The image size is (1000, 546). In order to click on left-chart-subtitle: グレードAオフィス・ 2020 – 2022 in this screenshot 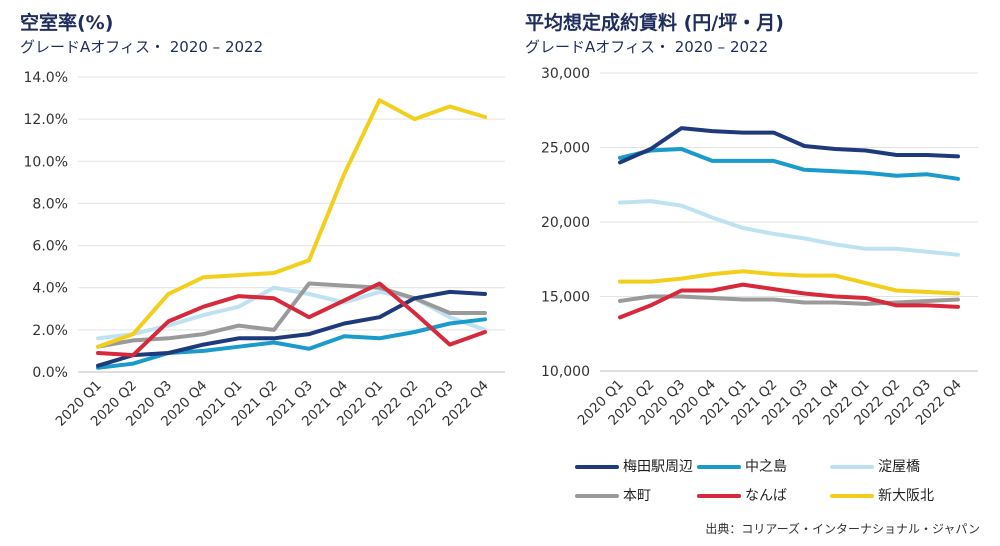, I will do `click(142, 47)`.